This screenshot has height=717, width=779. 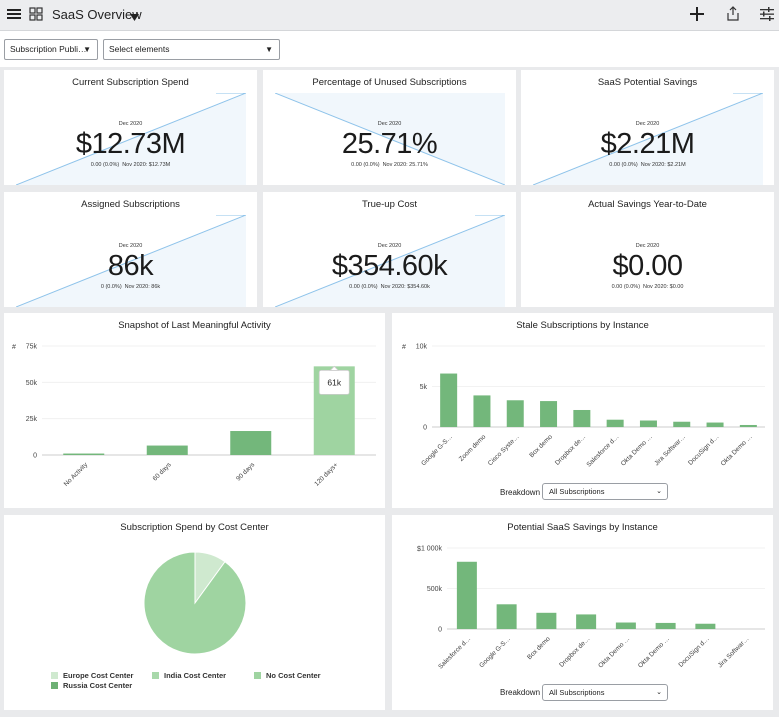 I want to click on y-tick-label: 500k, so click(x=435, y=589).